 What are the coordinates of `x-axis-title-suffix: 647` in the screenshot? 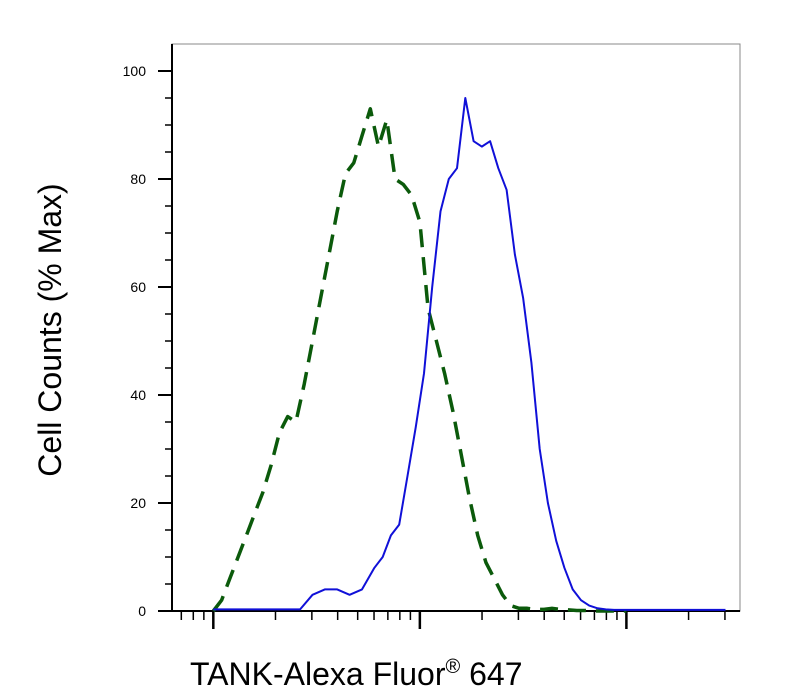 It's located at (491, 674).